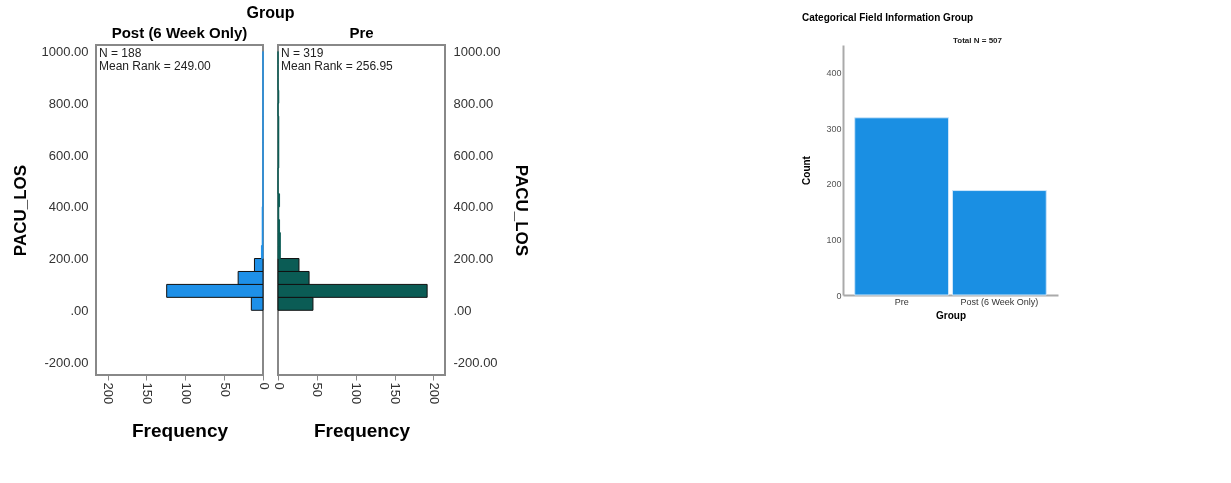  I want to click on y-tick-label: 200, so click(834, 184).